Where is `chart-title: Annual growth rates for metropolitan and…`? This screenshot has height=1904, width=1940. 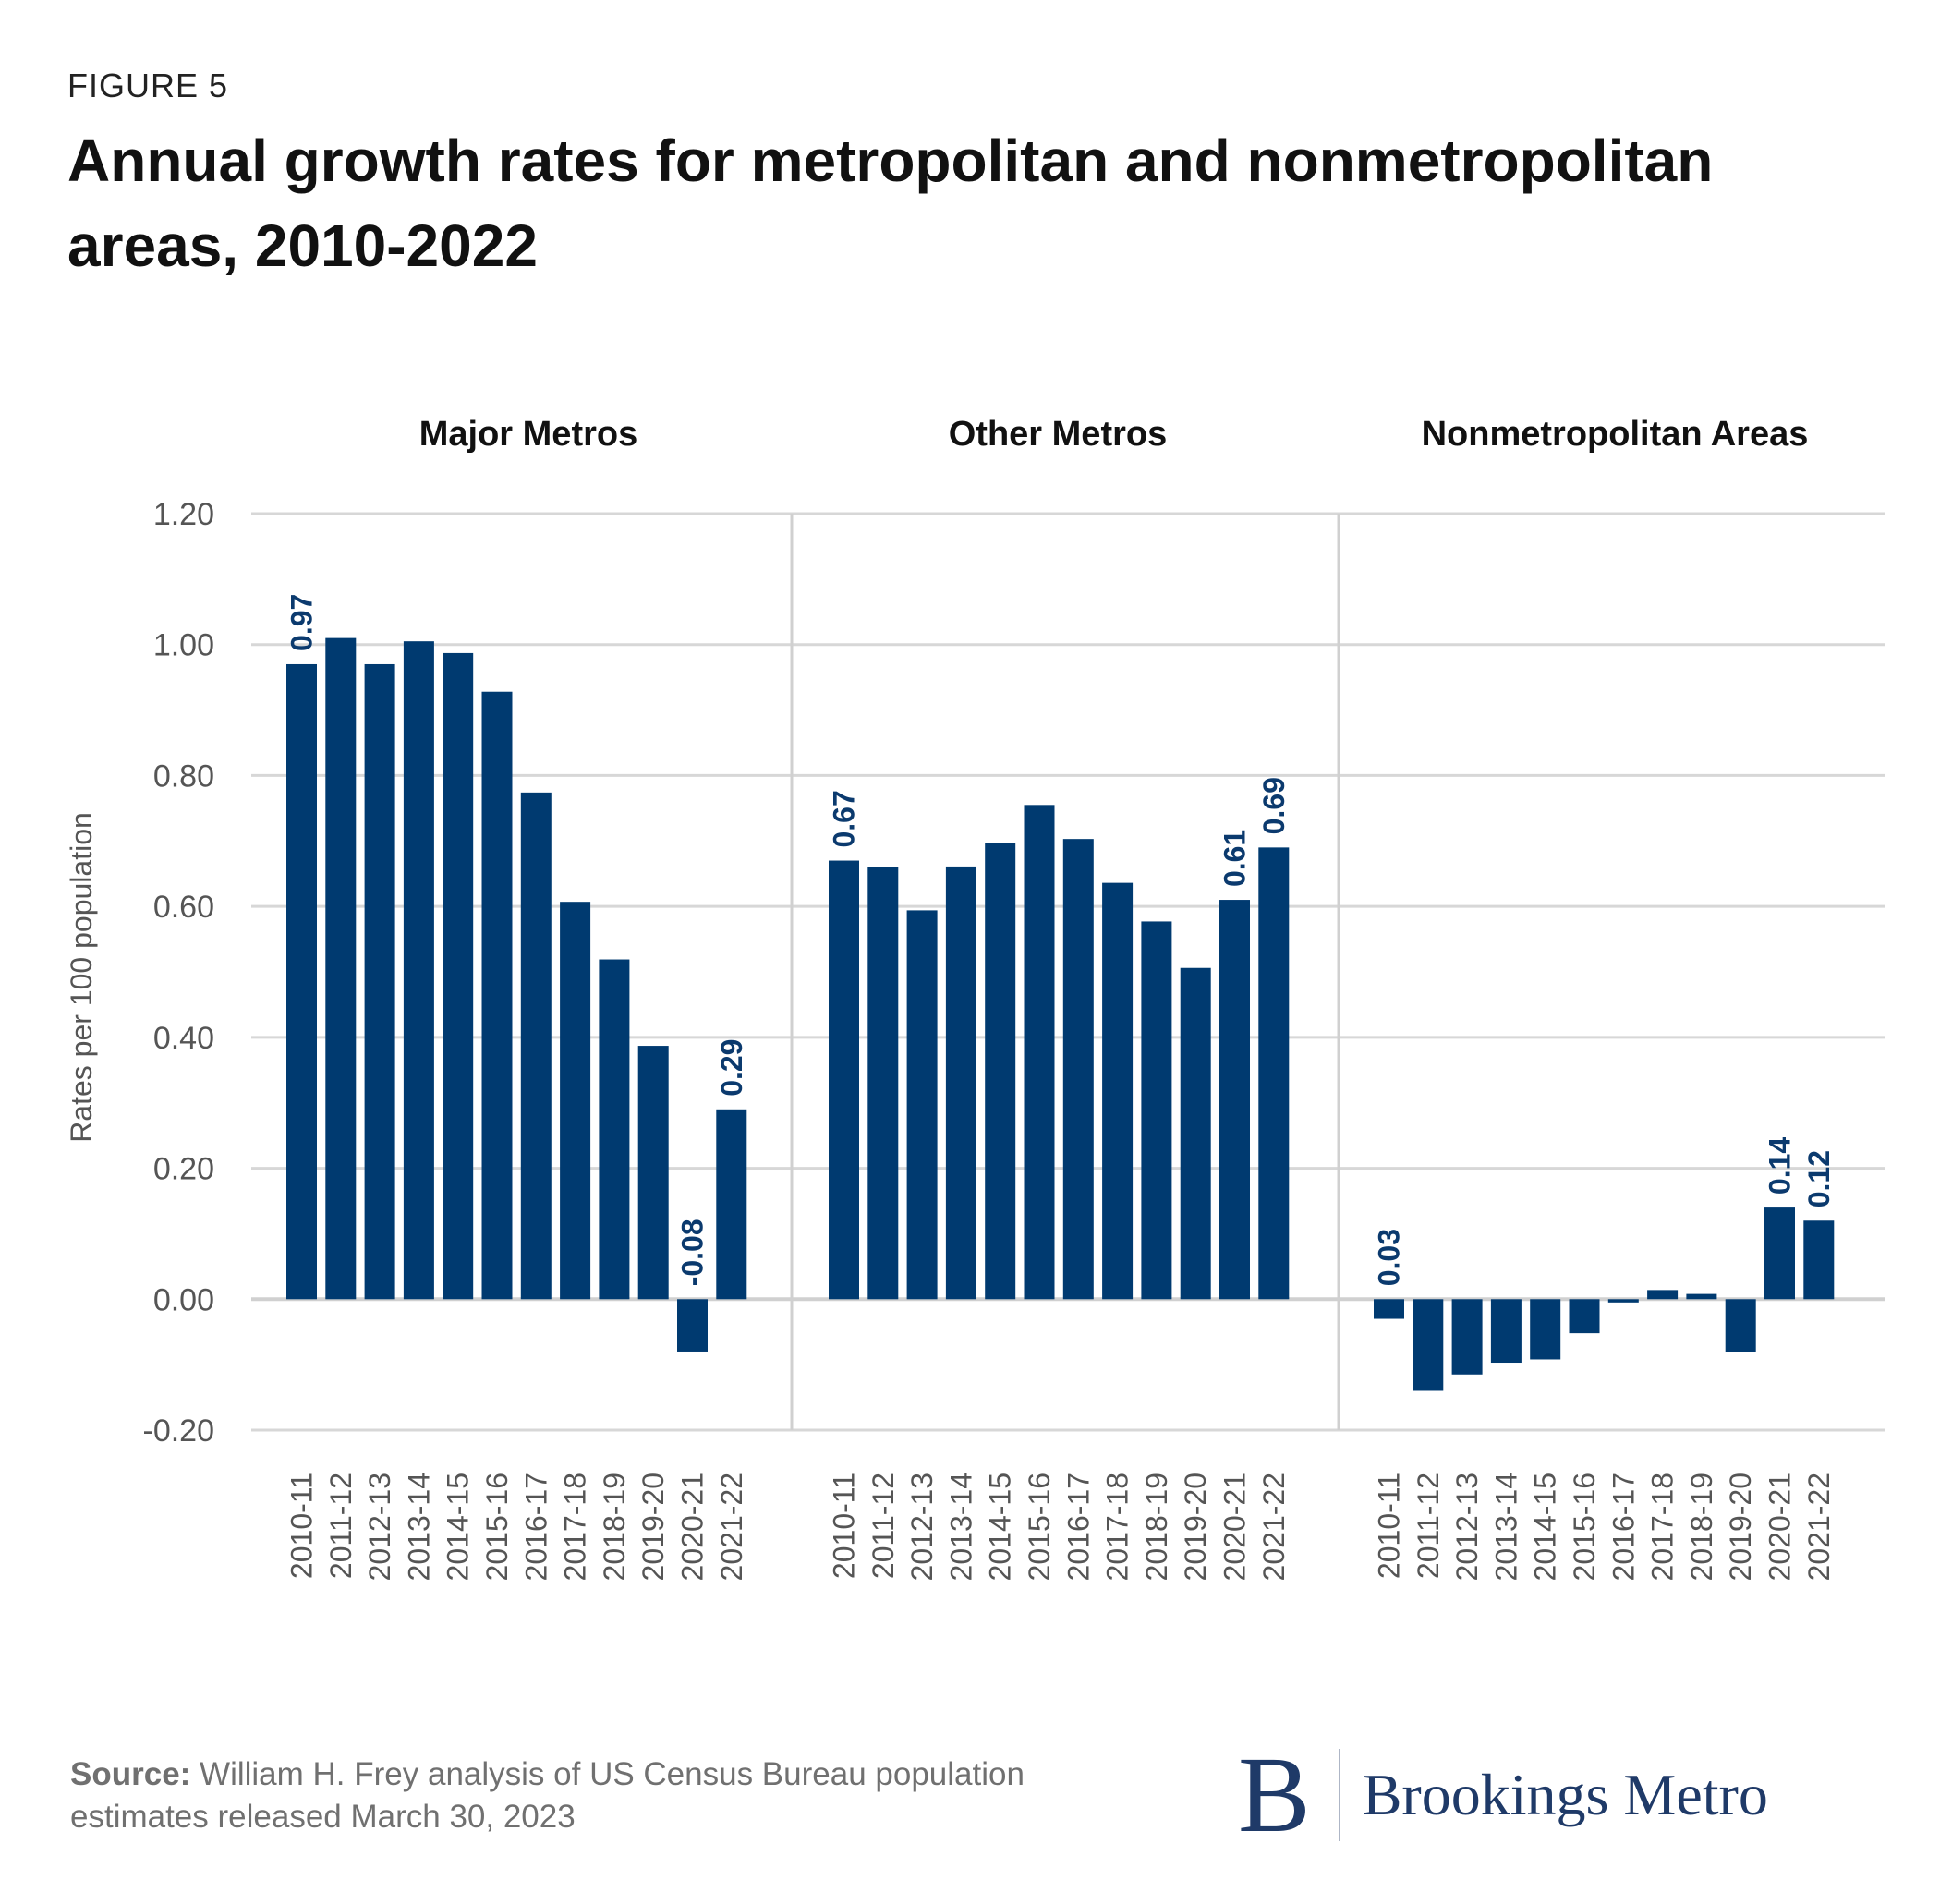
chart-title: Annual growth rates for metropolitan and… is located at coordinates (890, 203).